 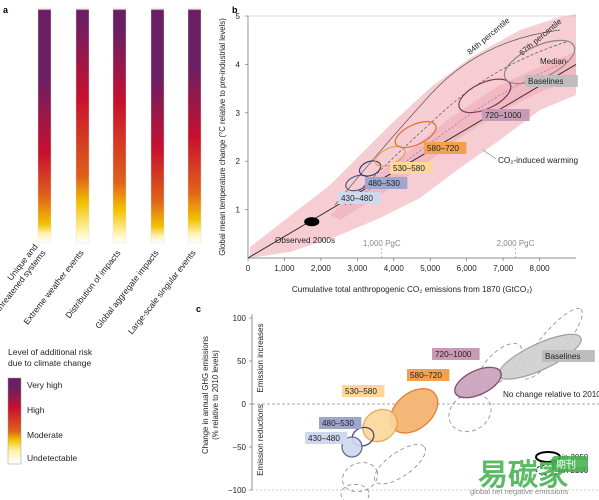 What do you see at coordinates (409, 168) in the screenshot?
I see `b-label-3: 530–580` at bounding box center [409, 168].